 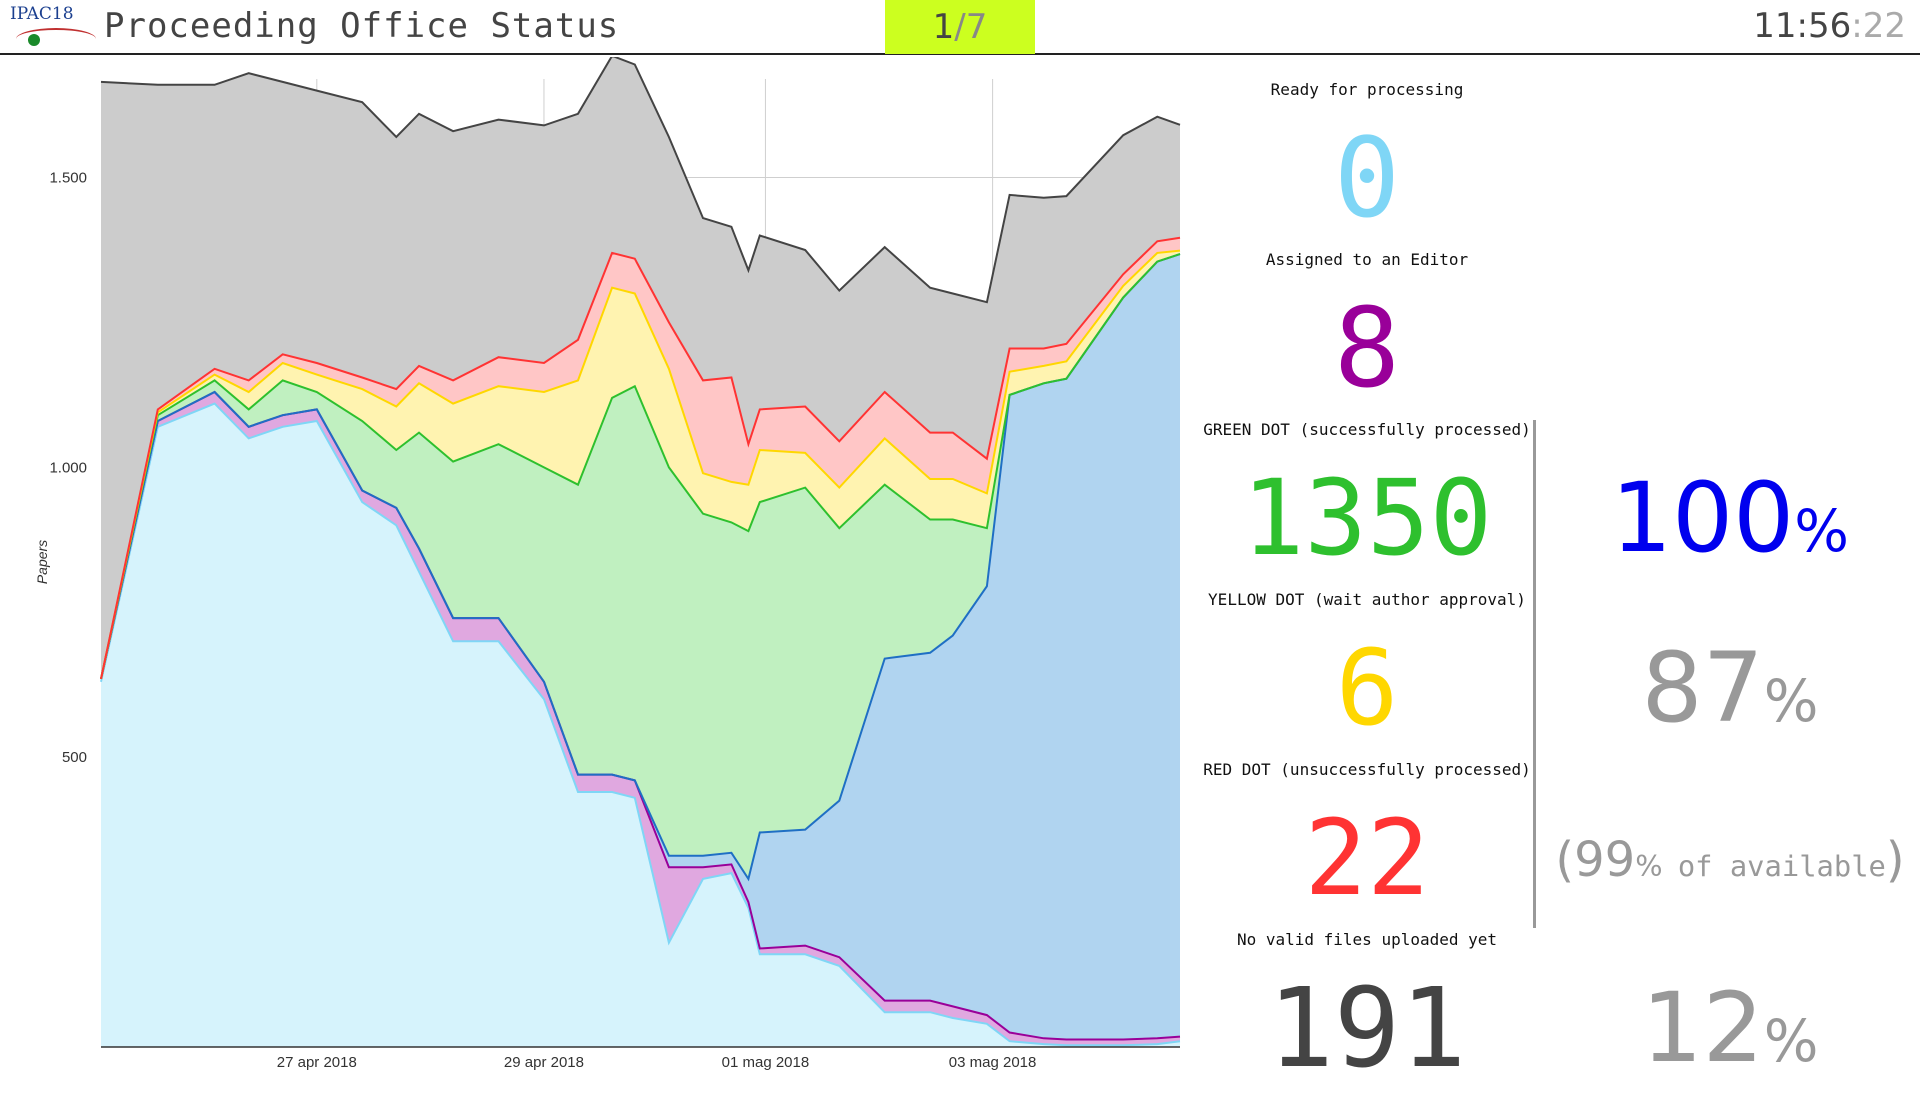 I want to click on page-indicator: 1/7, so click(x=960, y=27).